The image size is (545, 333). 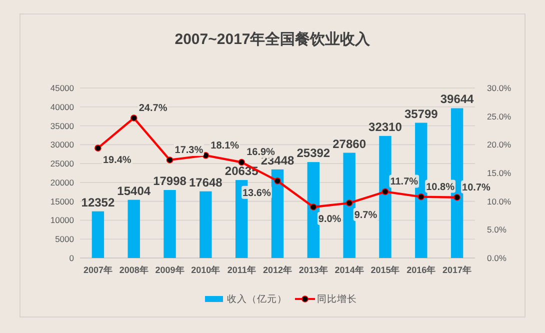 What do you see at coordinates (349, 143) in the screenshot?
I see `data-label: 27860` at bounding box center [349, 143].